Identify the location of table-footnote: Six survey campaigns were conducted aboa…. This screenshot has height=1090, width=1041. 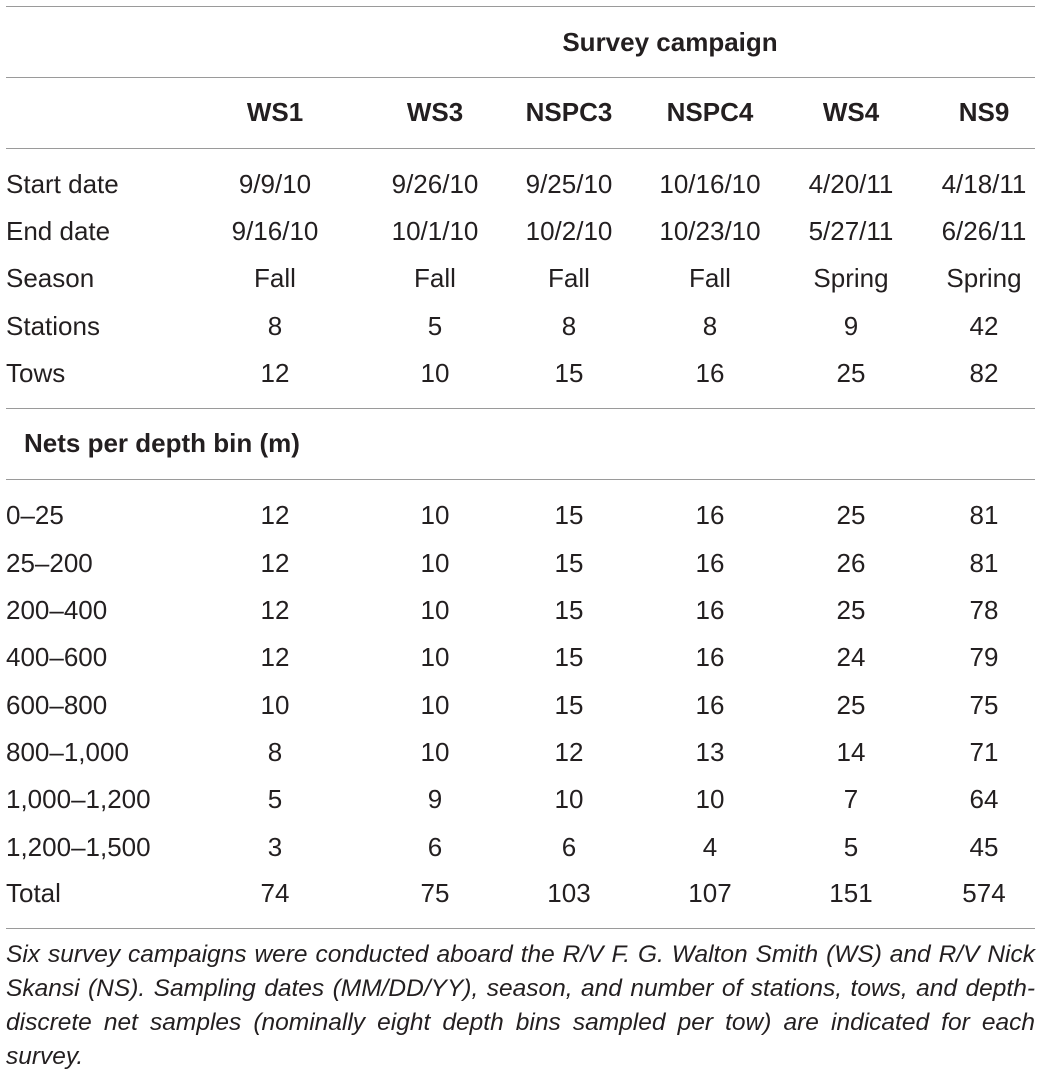
(520, 1005).